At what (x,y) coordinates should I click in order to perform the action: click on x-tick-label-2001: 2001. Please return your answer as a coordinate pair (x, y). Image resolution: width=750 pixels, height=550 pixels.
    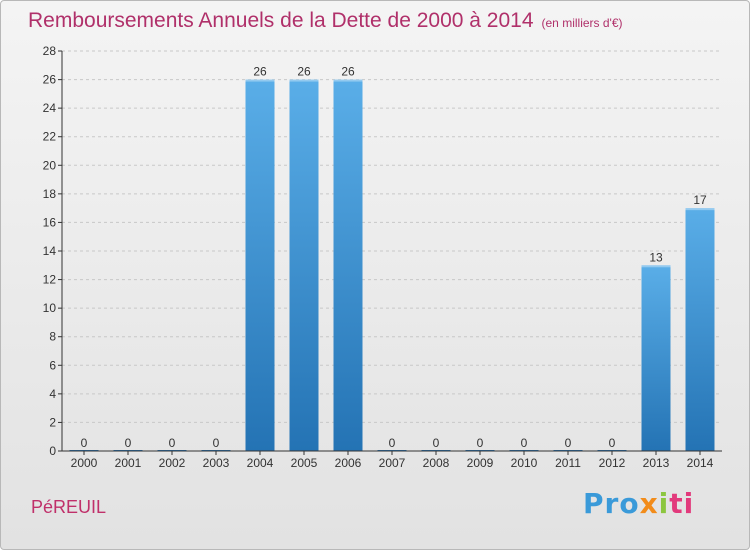
    Looking at the image, I should click on (128, 463).